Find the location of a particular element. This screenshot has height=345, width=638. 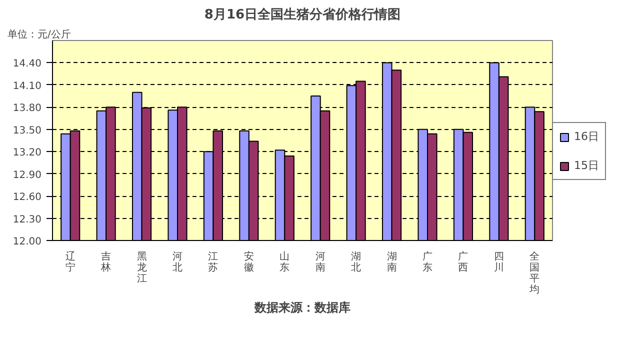

x-tick-label: 黑龙江 is located at coordinates (141, 268).